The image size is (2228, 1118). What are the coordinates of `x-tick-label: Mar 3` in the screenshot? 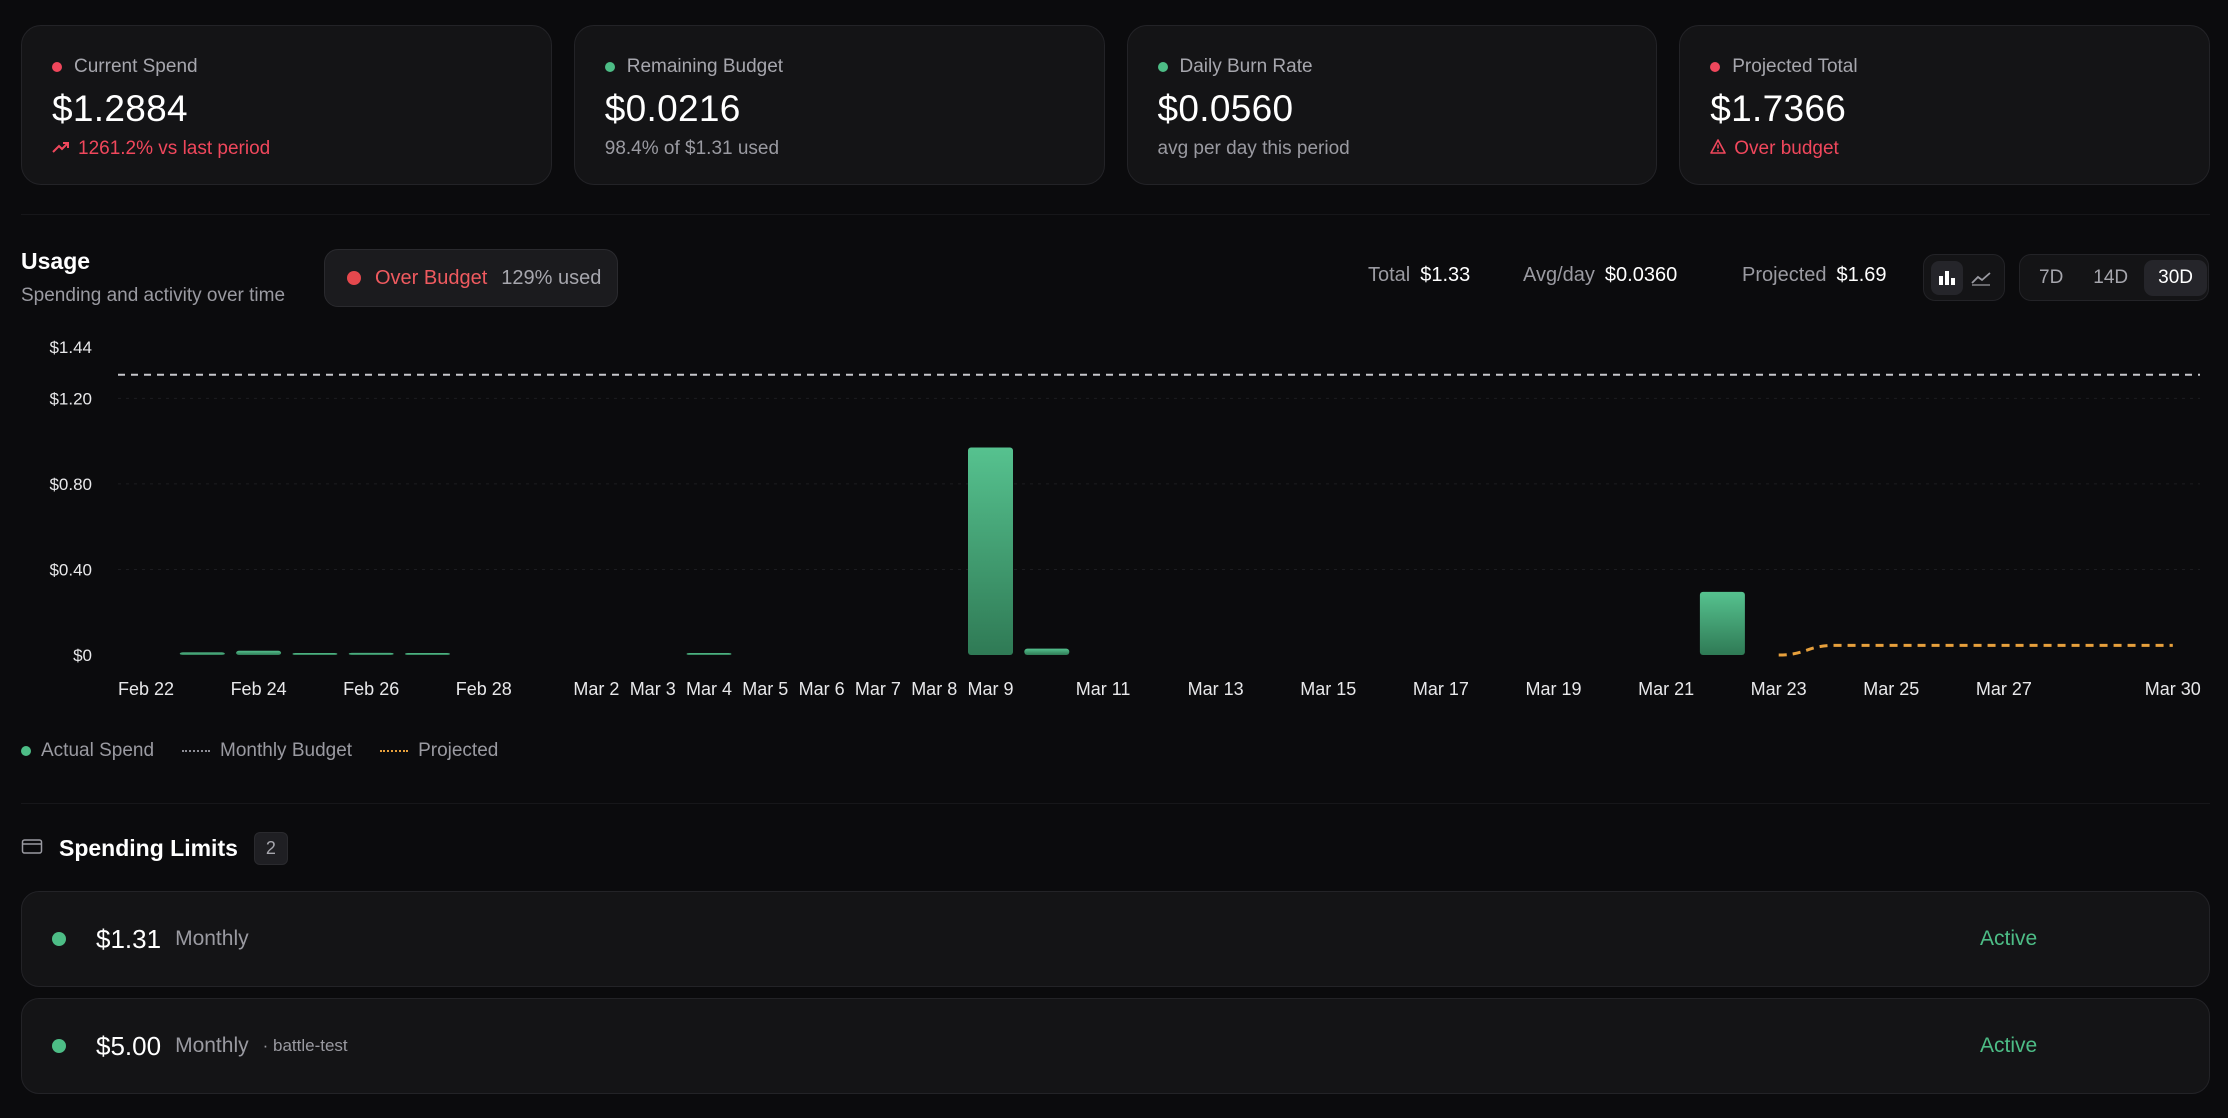 It's located at (653, 689).